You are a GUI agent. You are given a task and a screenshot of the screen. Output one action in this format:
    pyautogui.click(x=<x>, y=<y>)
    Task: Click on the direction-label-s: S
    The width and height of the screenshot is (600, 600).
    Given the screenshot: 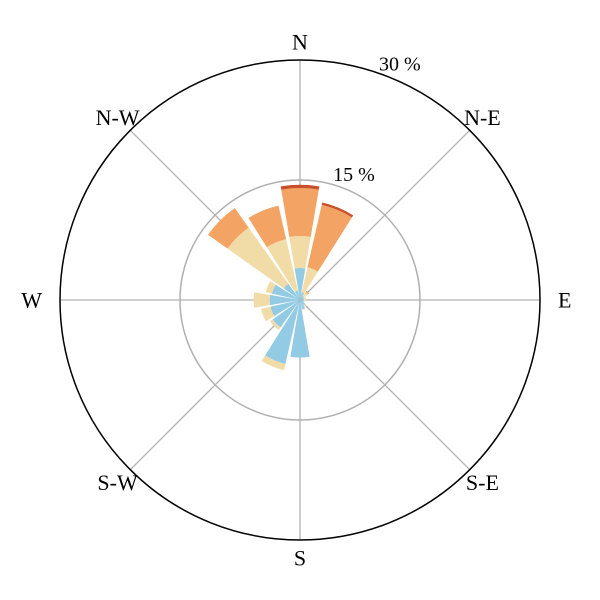 What is the action you would take?
    pyautogui.click(x=300, y=558)
    